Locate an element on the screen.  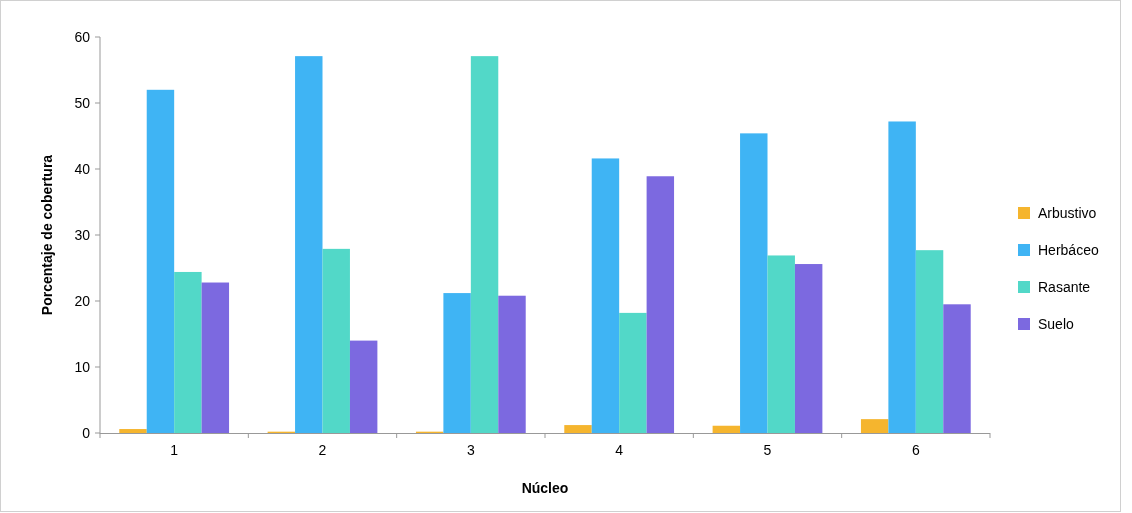
x-tick-label: 2 is located at coordinates (322, 450).